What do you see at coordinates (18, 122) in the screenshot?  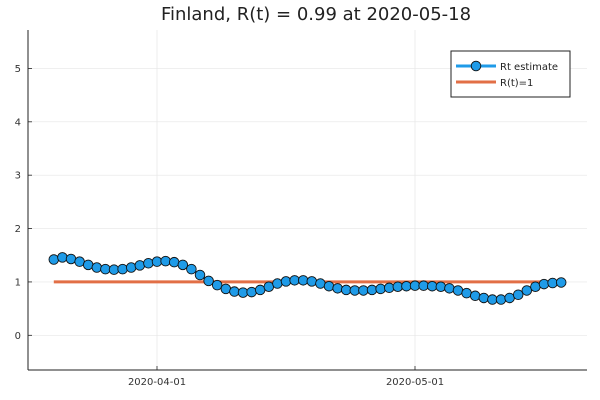 I see `y-tick-label: 4` at bounding box center [18, 122].